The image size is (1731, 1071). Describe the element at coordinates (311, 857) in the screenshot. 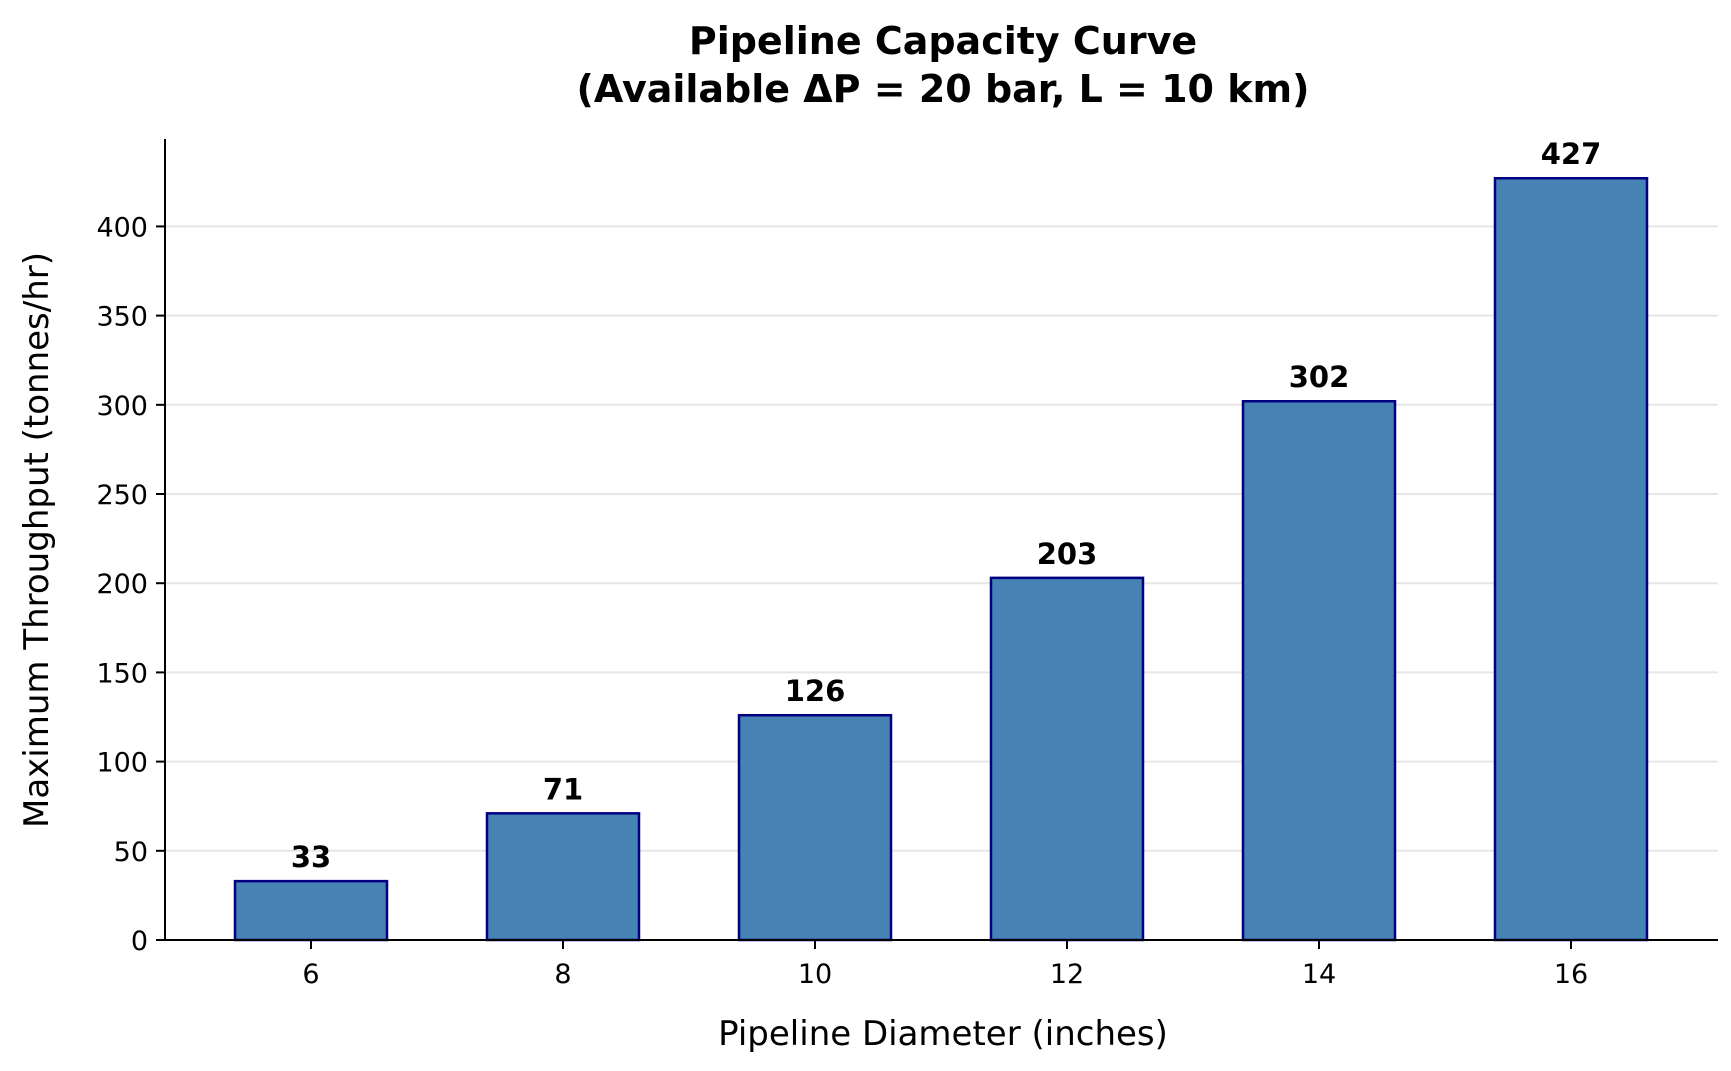

I see `bar-value-label: 33` at that location.